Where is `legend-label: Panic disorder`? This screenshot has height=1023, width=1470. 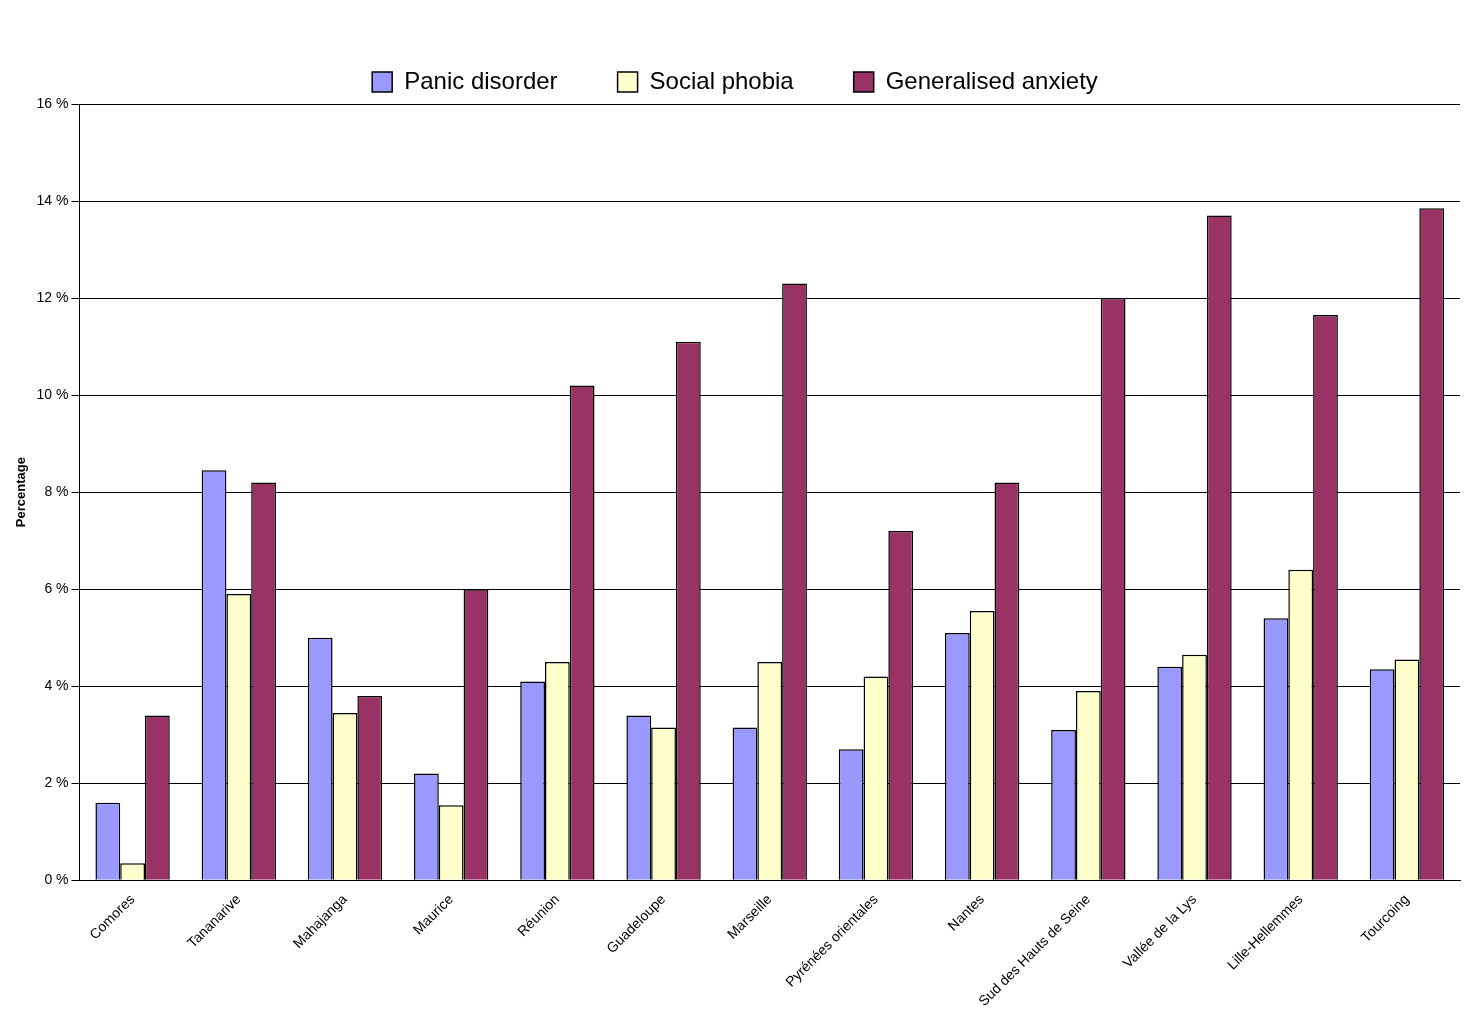 legend-label: Panic disorder is located at coordinates (481, 80).